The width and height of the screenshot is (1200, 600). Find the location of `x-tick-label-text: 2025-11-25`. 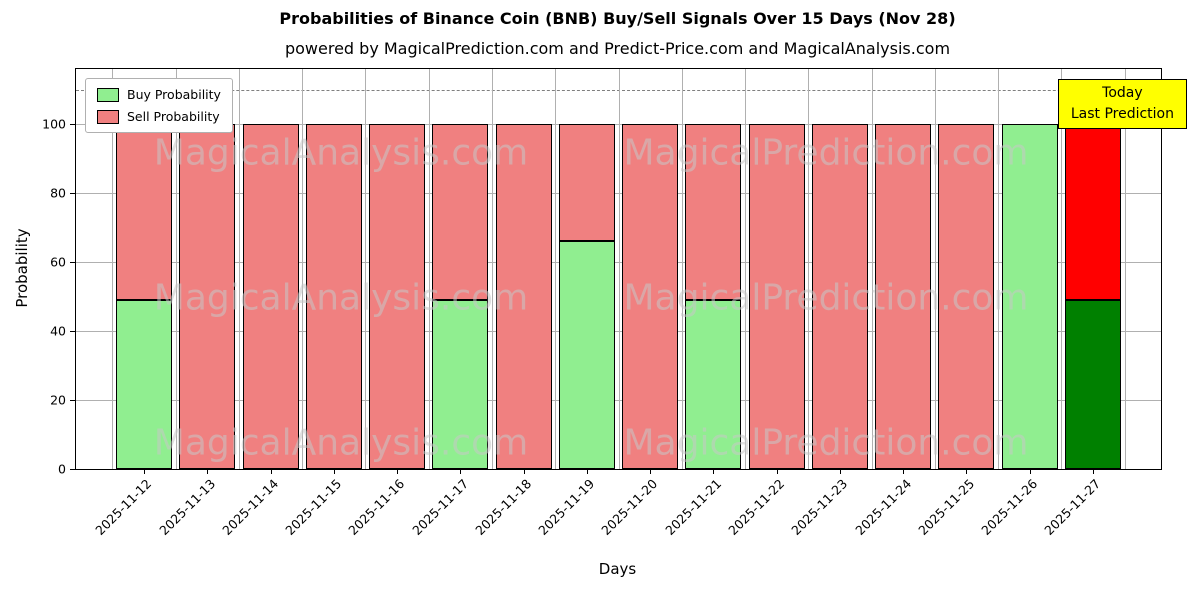

x-tick-label-text: 2025-11-25 is located at coordinates (946, 507).